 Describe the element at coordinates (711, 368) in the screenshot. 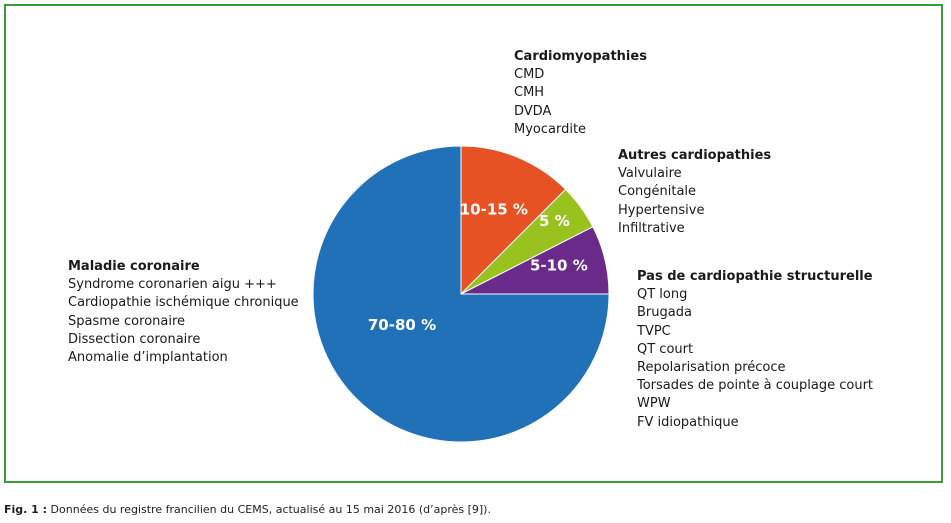

I see `annotation-item: Repolarisation précoce` at that location.